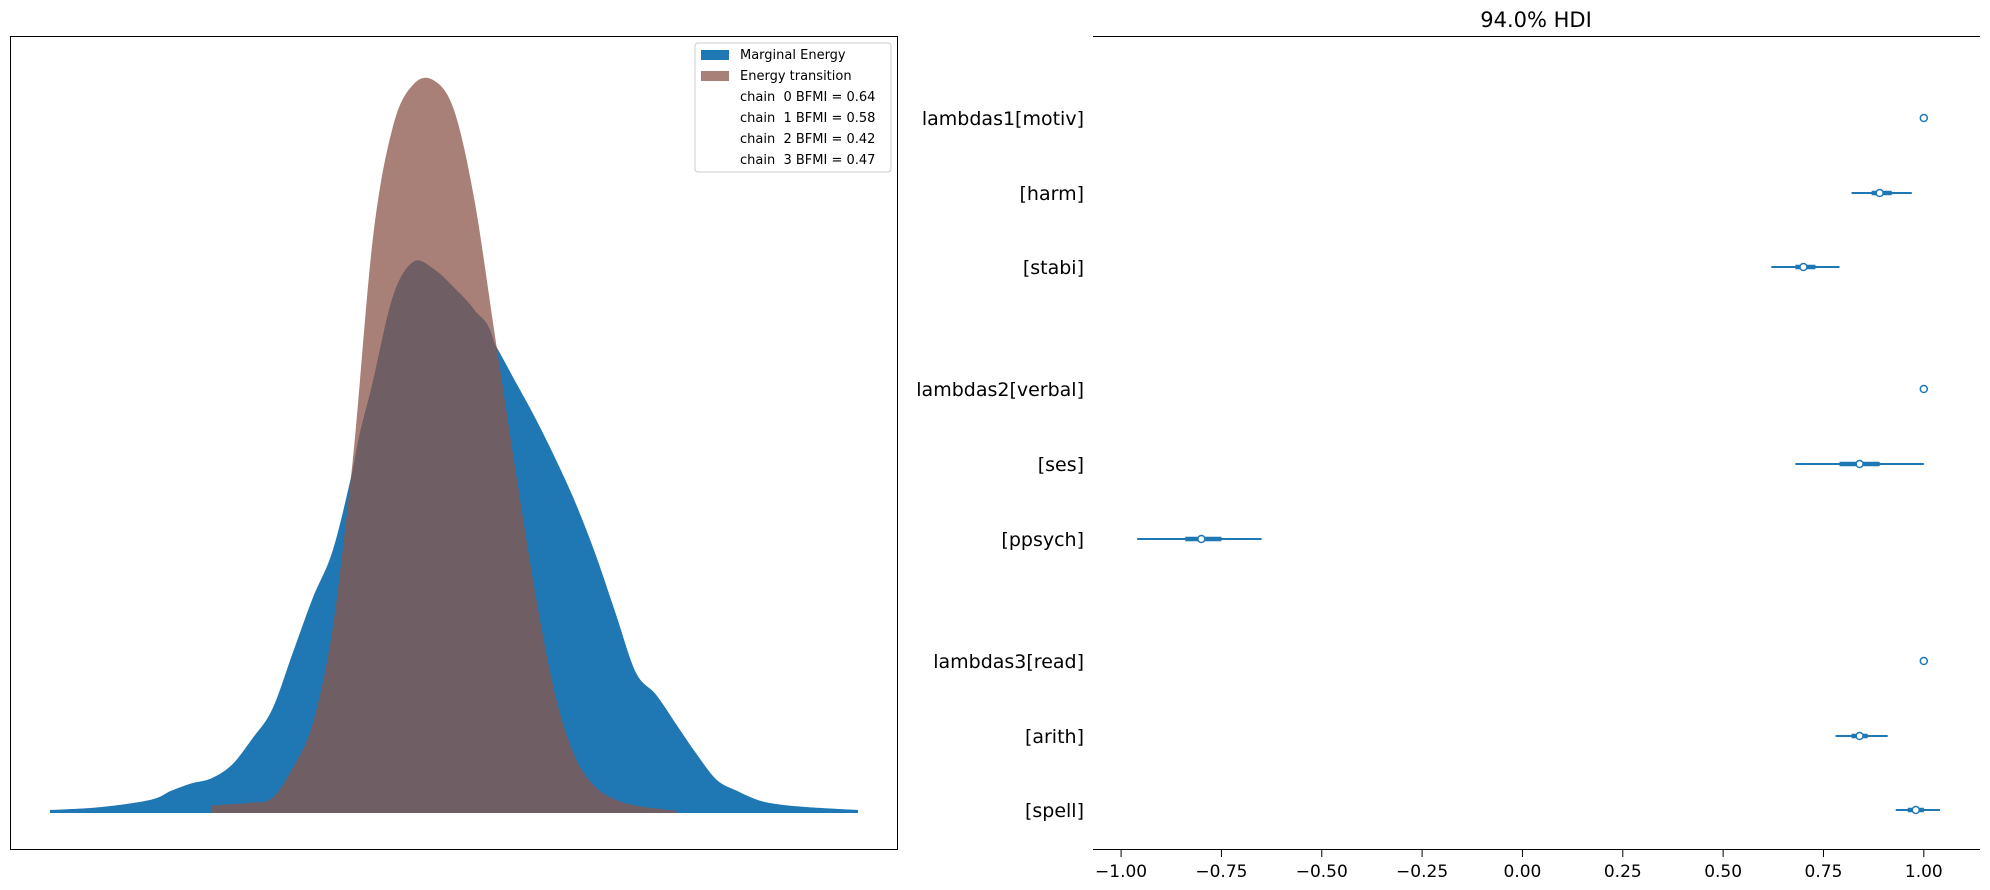  What do you see at coordinates (1536, 20) in the screenshot?
I see `forest-plot-title: 94.0% HDI` at bounding box center [1536, 20].